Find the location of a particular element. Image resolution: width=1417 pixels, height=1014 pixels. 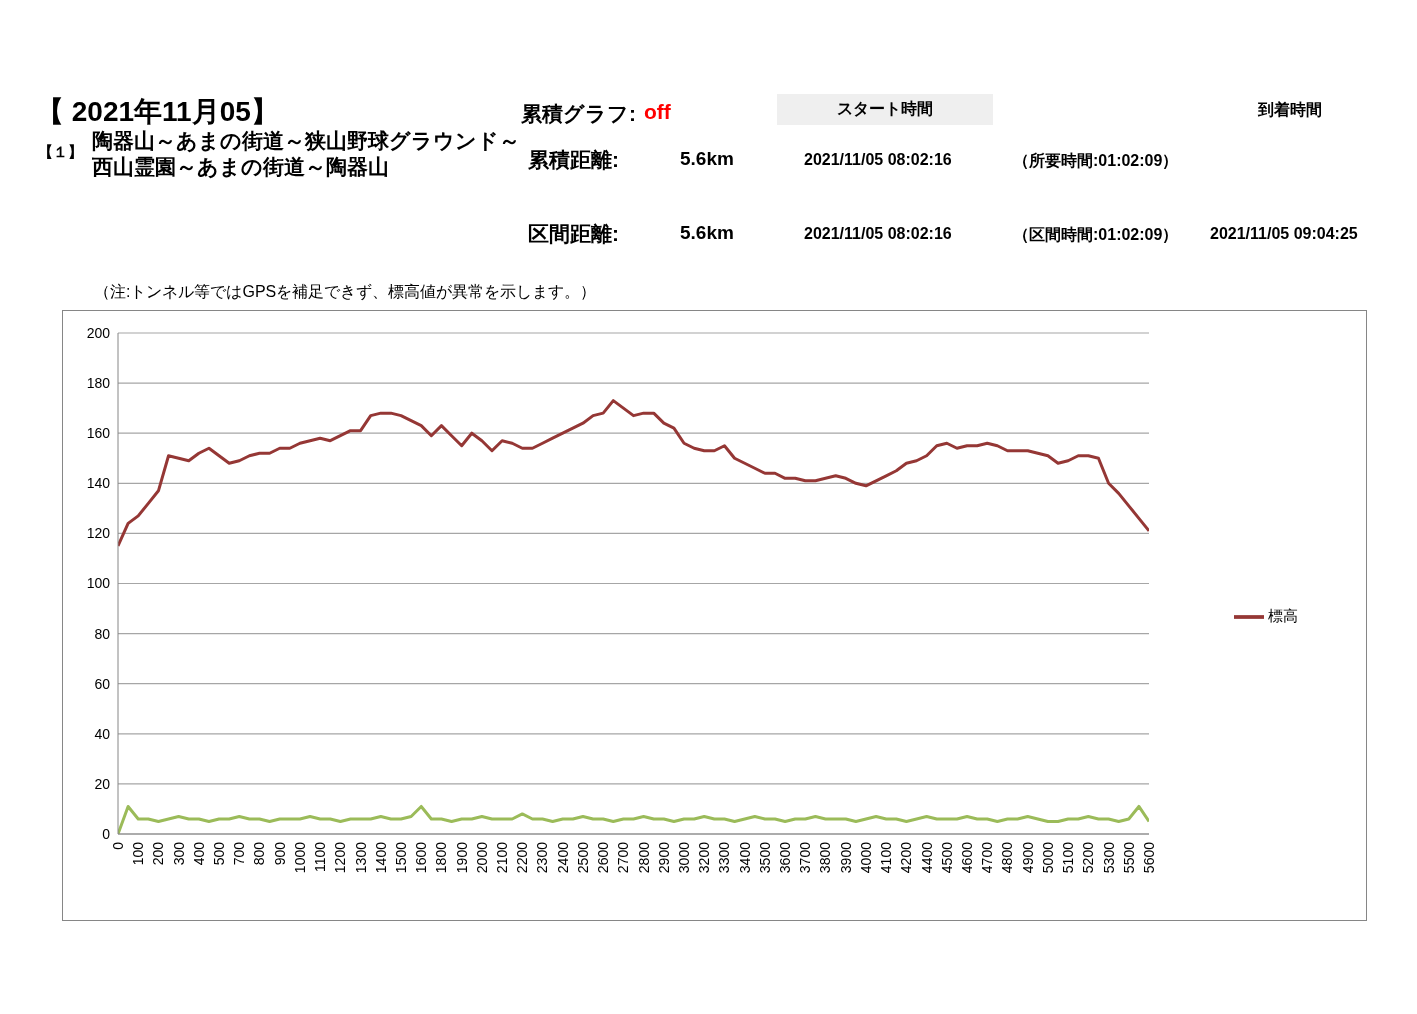

text: 2021/11/05 09:04:25 is located at coordinates (1284, 234).